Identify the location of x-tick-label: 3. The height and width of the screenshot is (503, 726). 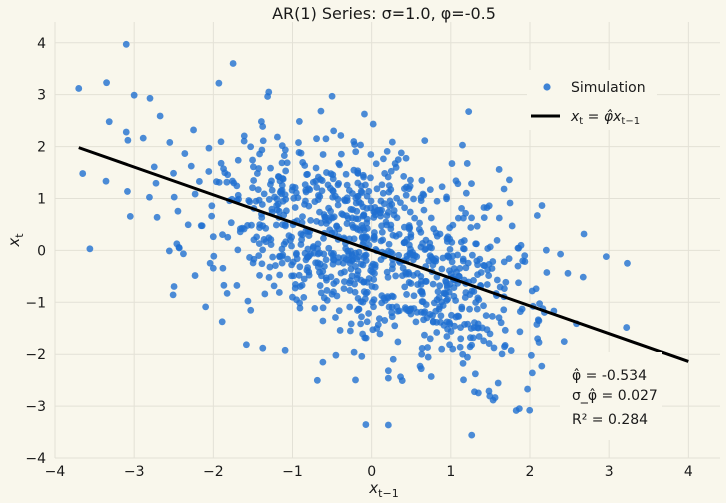
(609, 472).